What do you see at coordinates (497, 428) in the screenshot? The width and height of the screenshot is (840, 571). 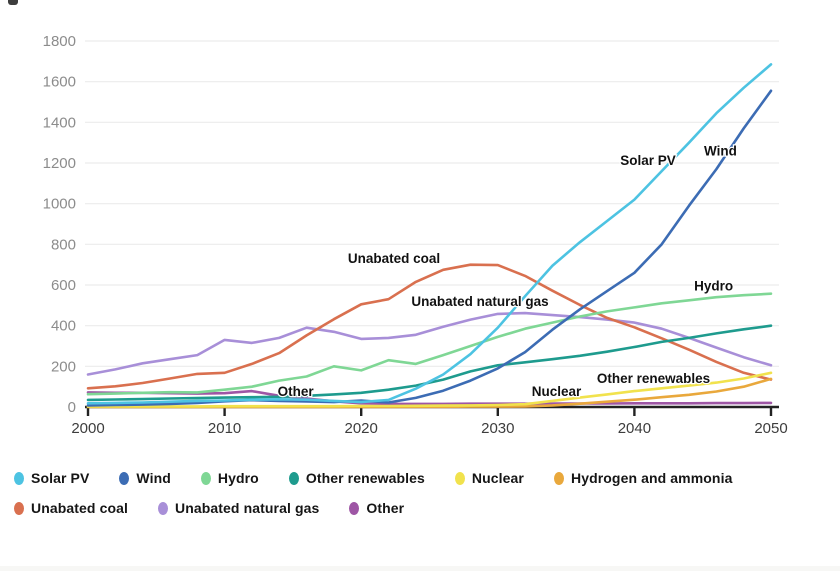 I see `x-tick-label-2030: 2030` at bounding box center [497, 428].